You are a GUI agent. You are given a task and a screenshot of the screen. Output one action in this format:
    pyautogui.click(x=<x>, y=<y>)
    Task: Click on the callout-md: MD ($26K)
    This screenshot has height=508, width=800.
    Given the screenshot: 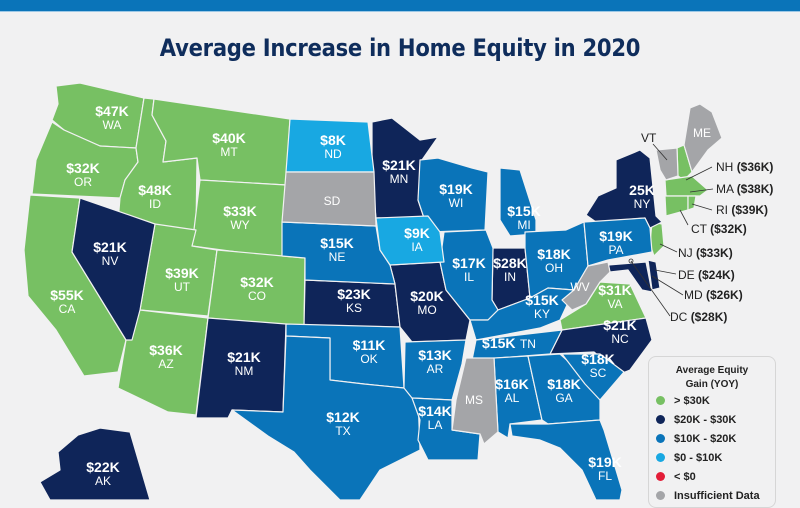 What is the action you would take?
    pyautogui.click(x=713, y=295)
    